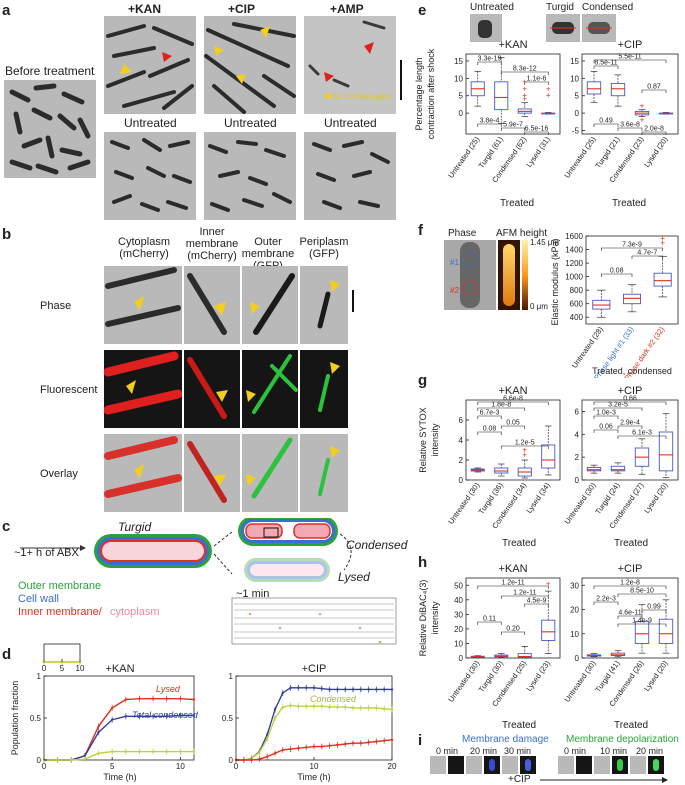 This screenshot has height=785, width=685. What do you see at coordinates (605, 63) in the screenshot?
I see `p-value-label: 8.5e-11` at bounding box center [605, 63].